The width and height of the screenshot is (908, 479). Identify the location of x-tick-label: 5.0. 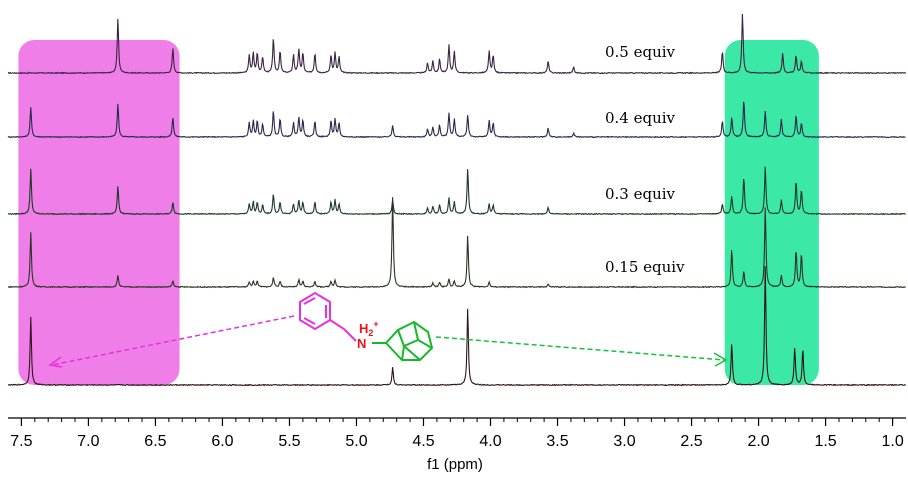
(356, 441).